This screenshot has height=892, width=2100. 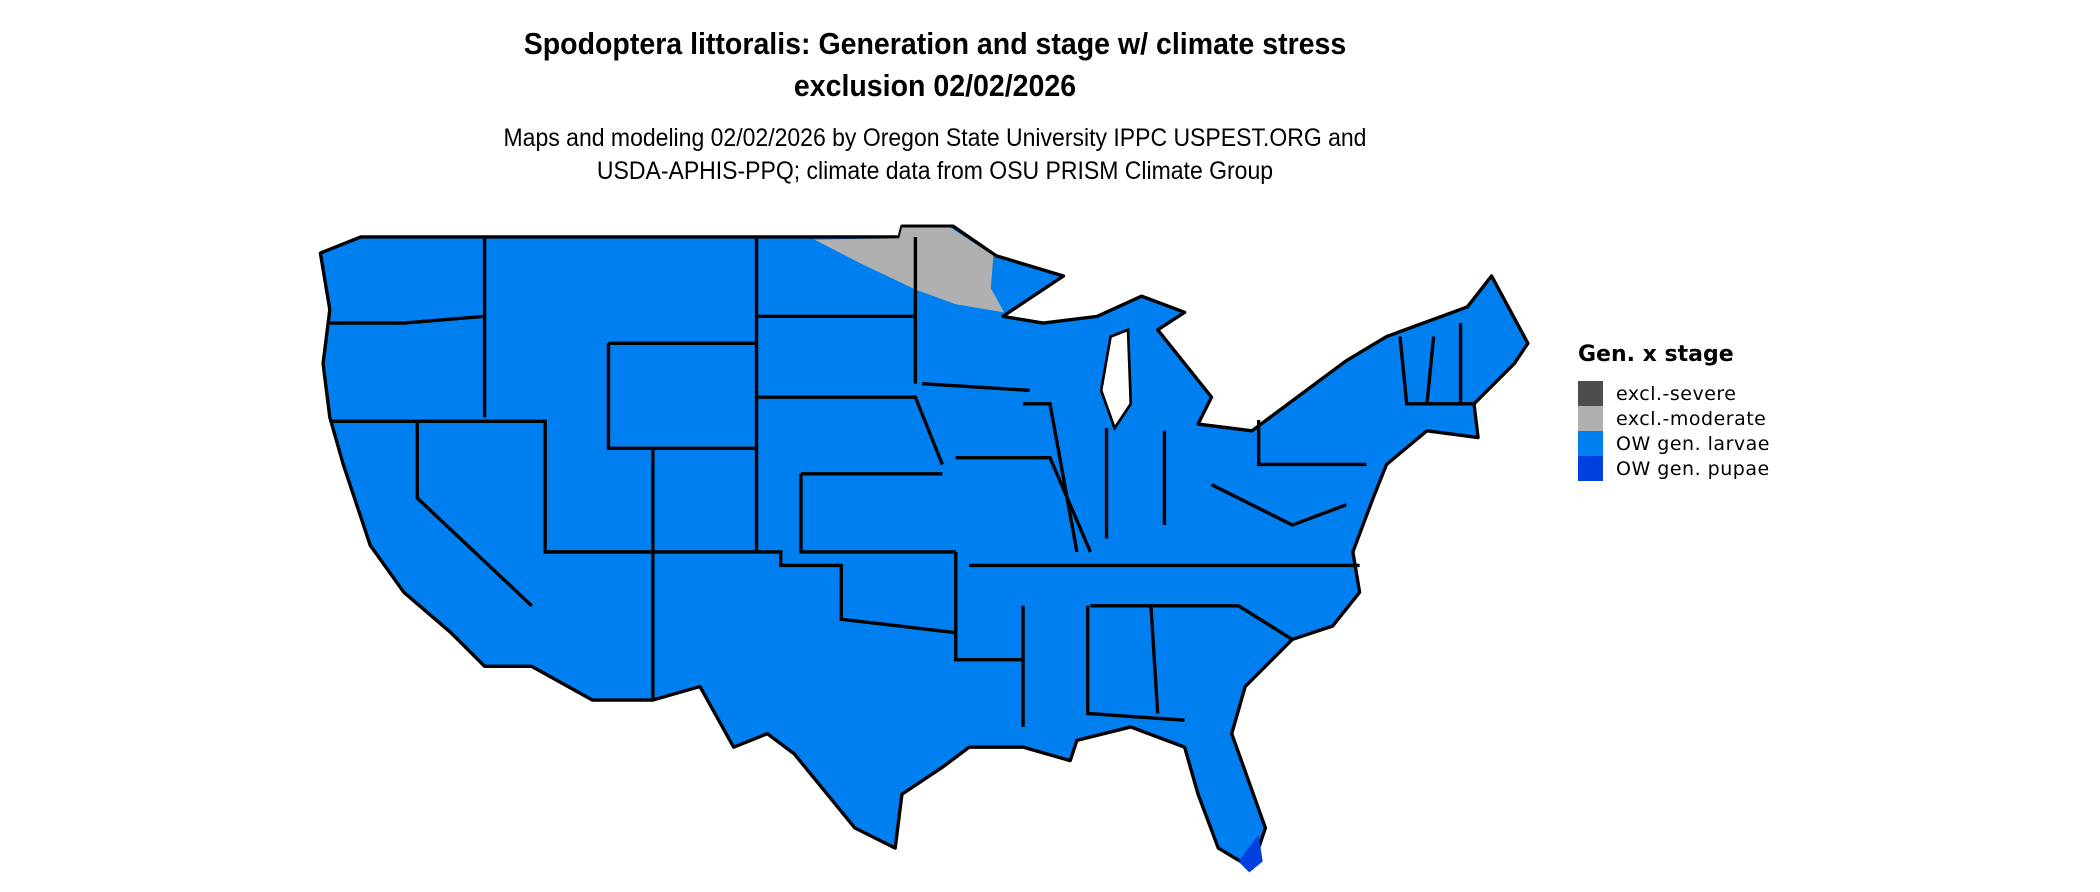 I want to click on pupae-area, so click(x=1250, y=853).